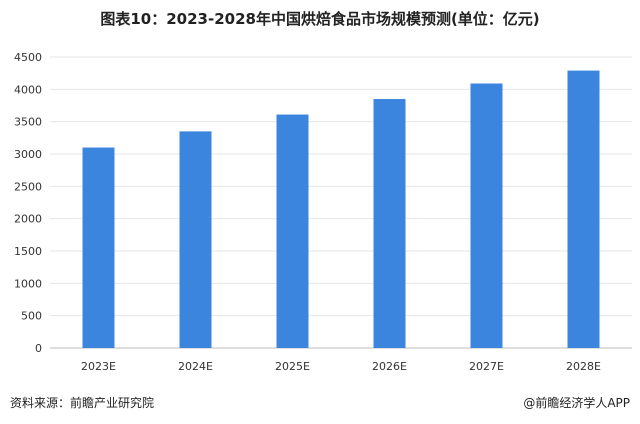  Describe the element at coordinates (28, 122) in the screenshot. I see `y-tick-label: 3500` at that location.